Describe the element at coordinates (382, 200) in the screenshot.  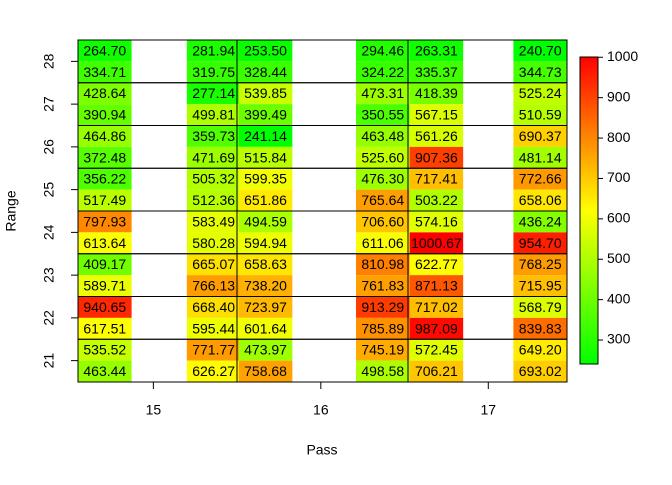
I see `cell-label: 765.64` at that location.